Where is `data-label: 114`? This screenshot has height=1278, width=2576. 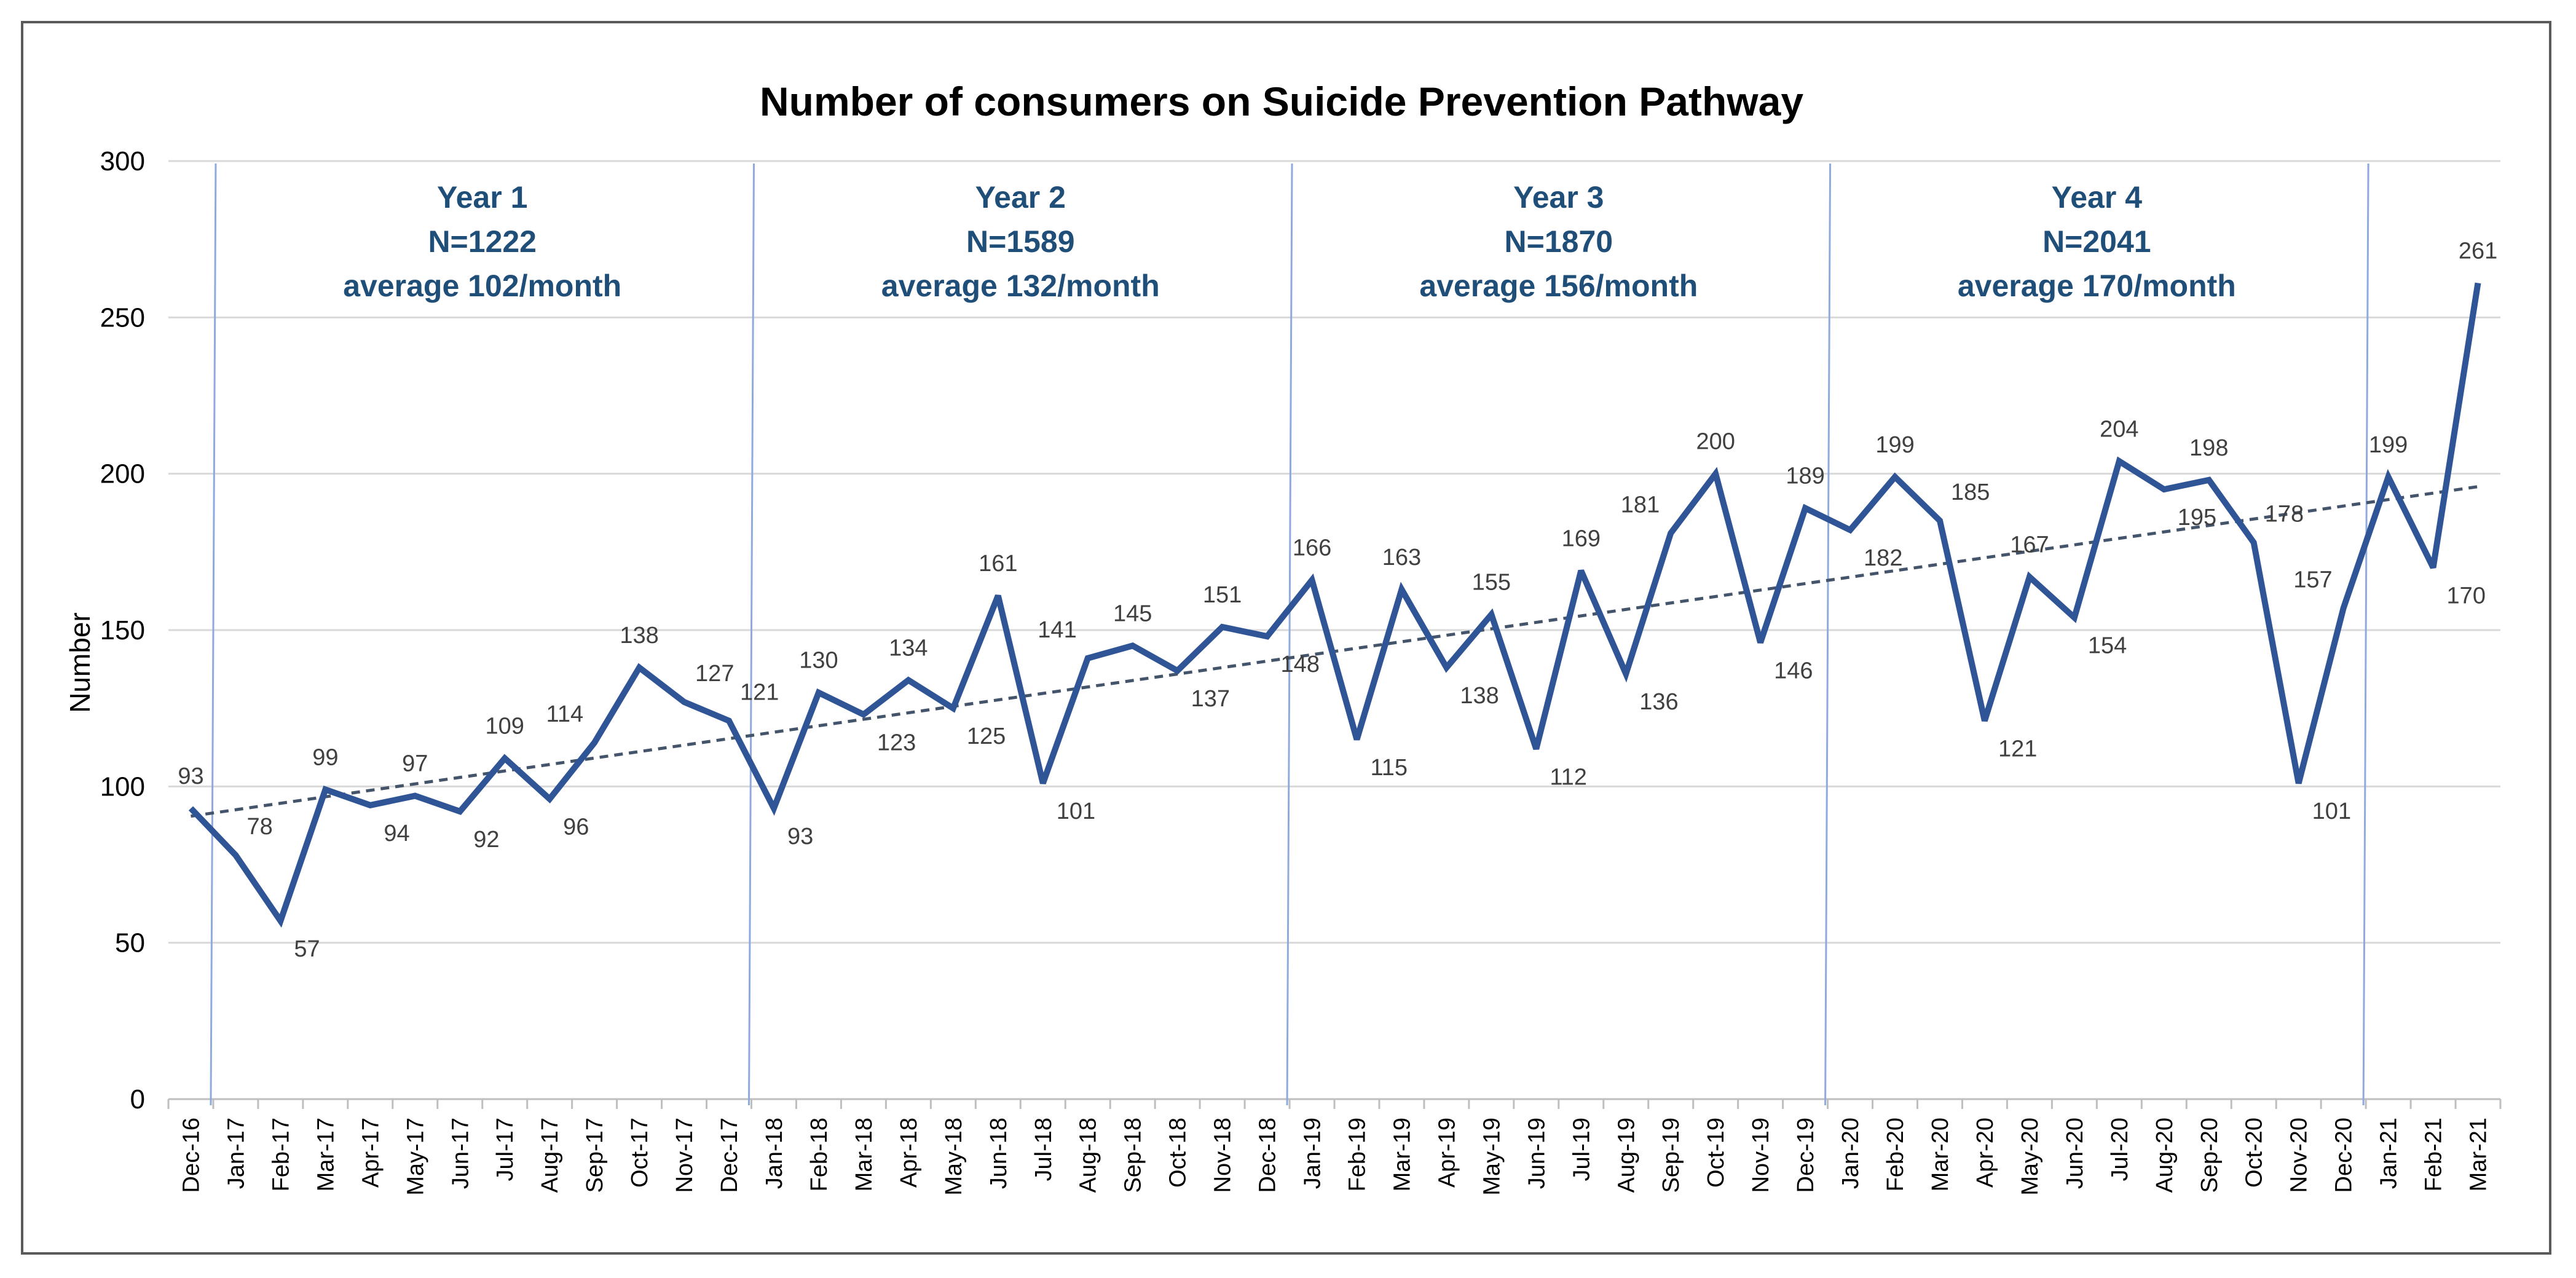
data-label: 114 is located at coordinates (565, 714).